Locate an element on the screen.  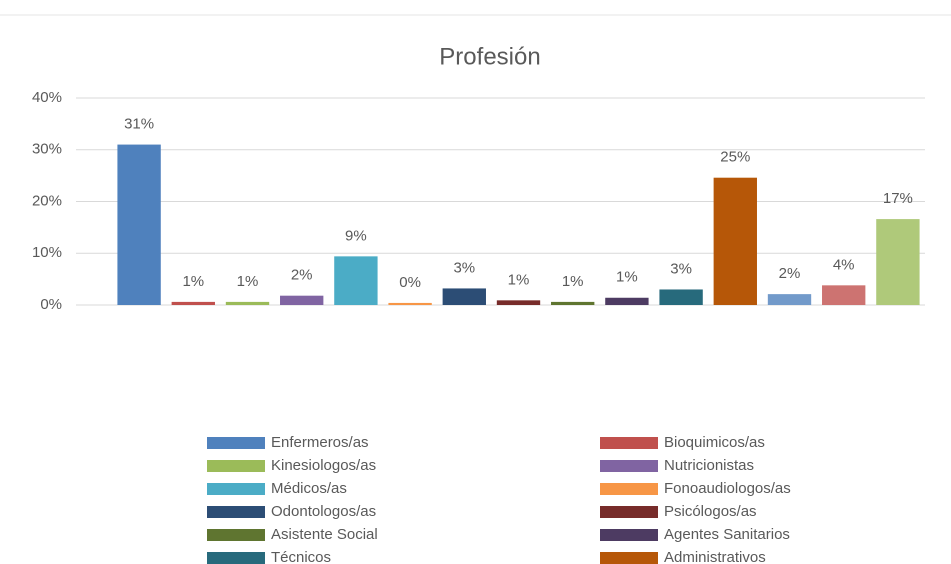
y-tick-label: 30% is located at coordinates (47, 149).